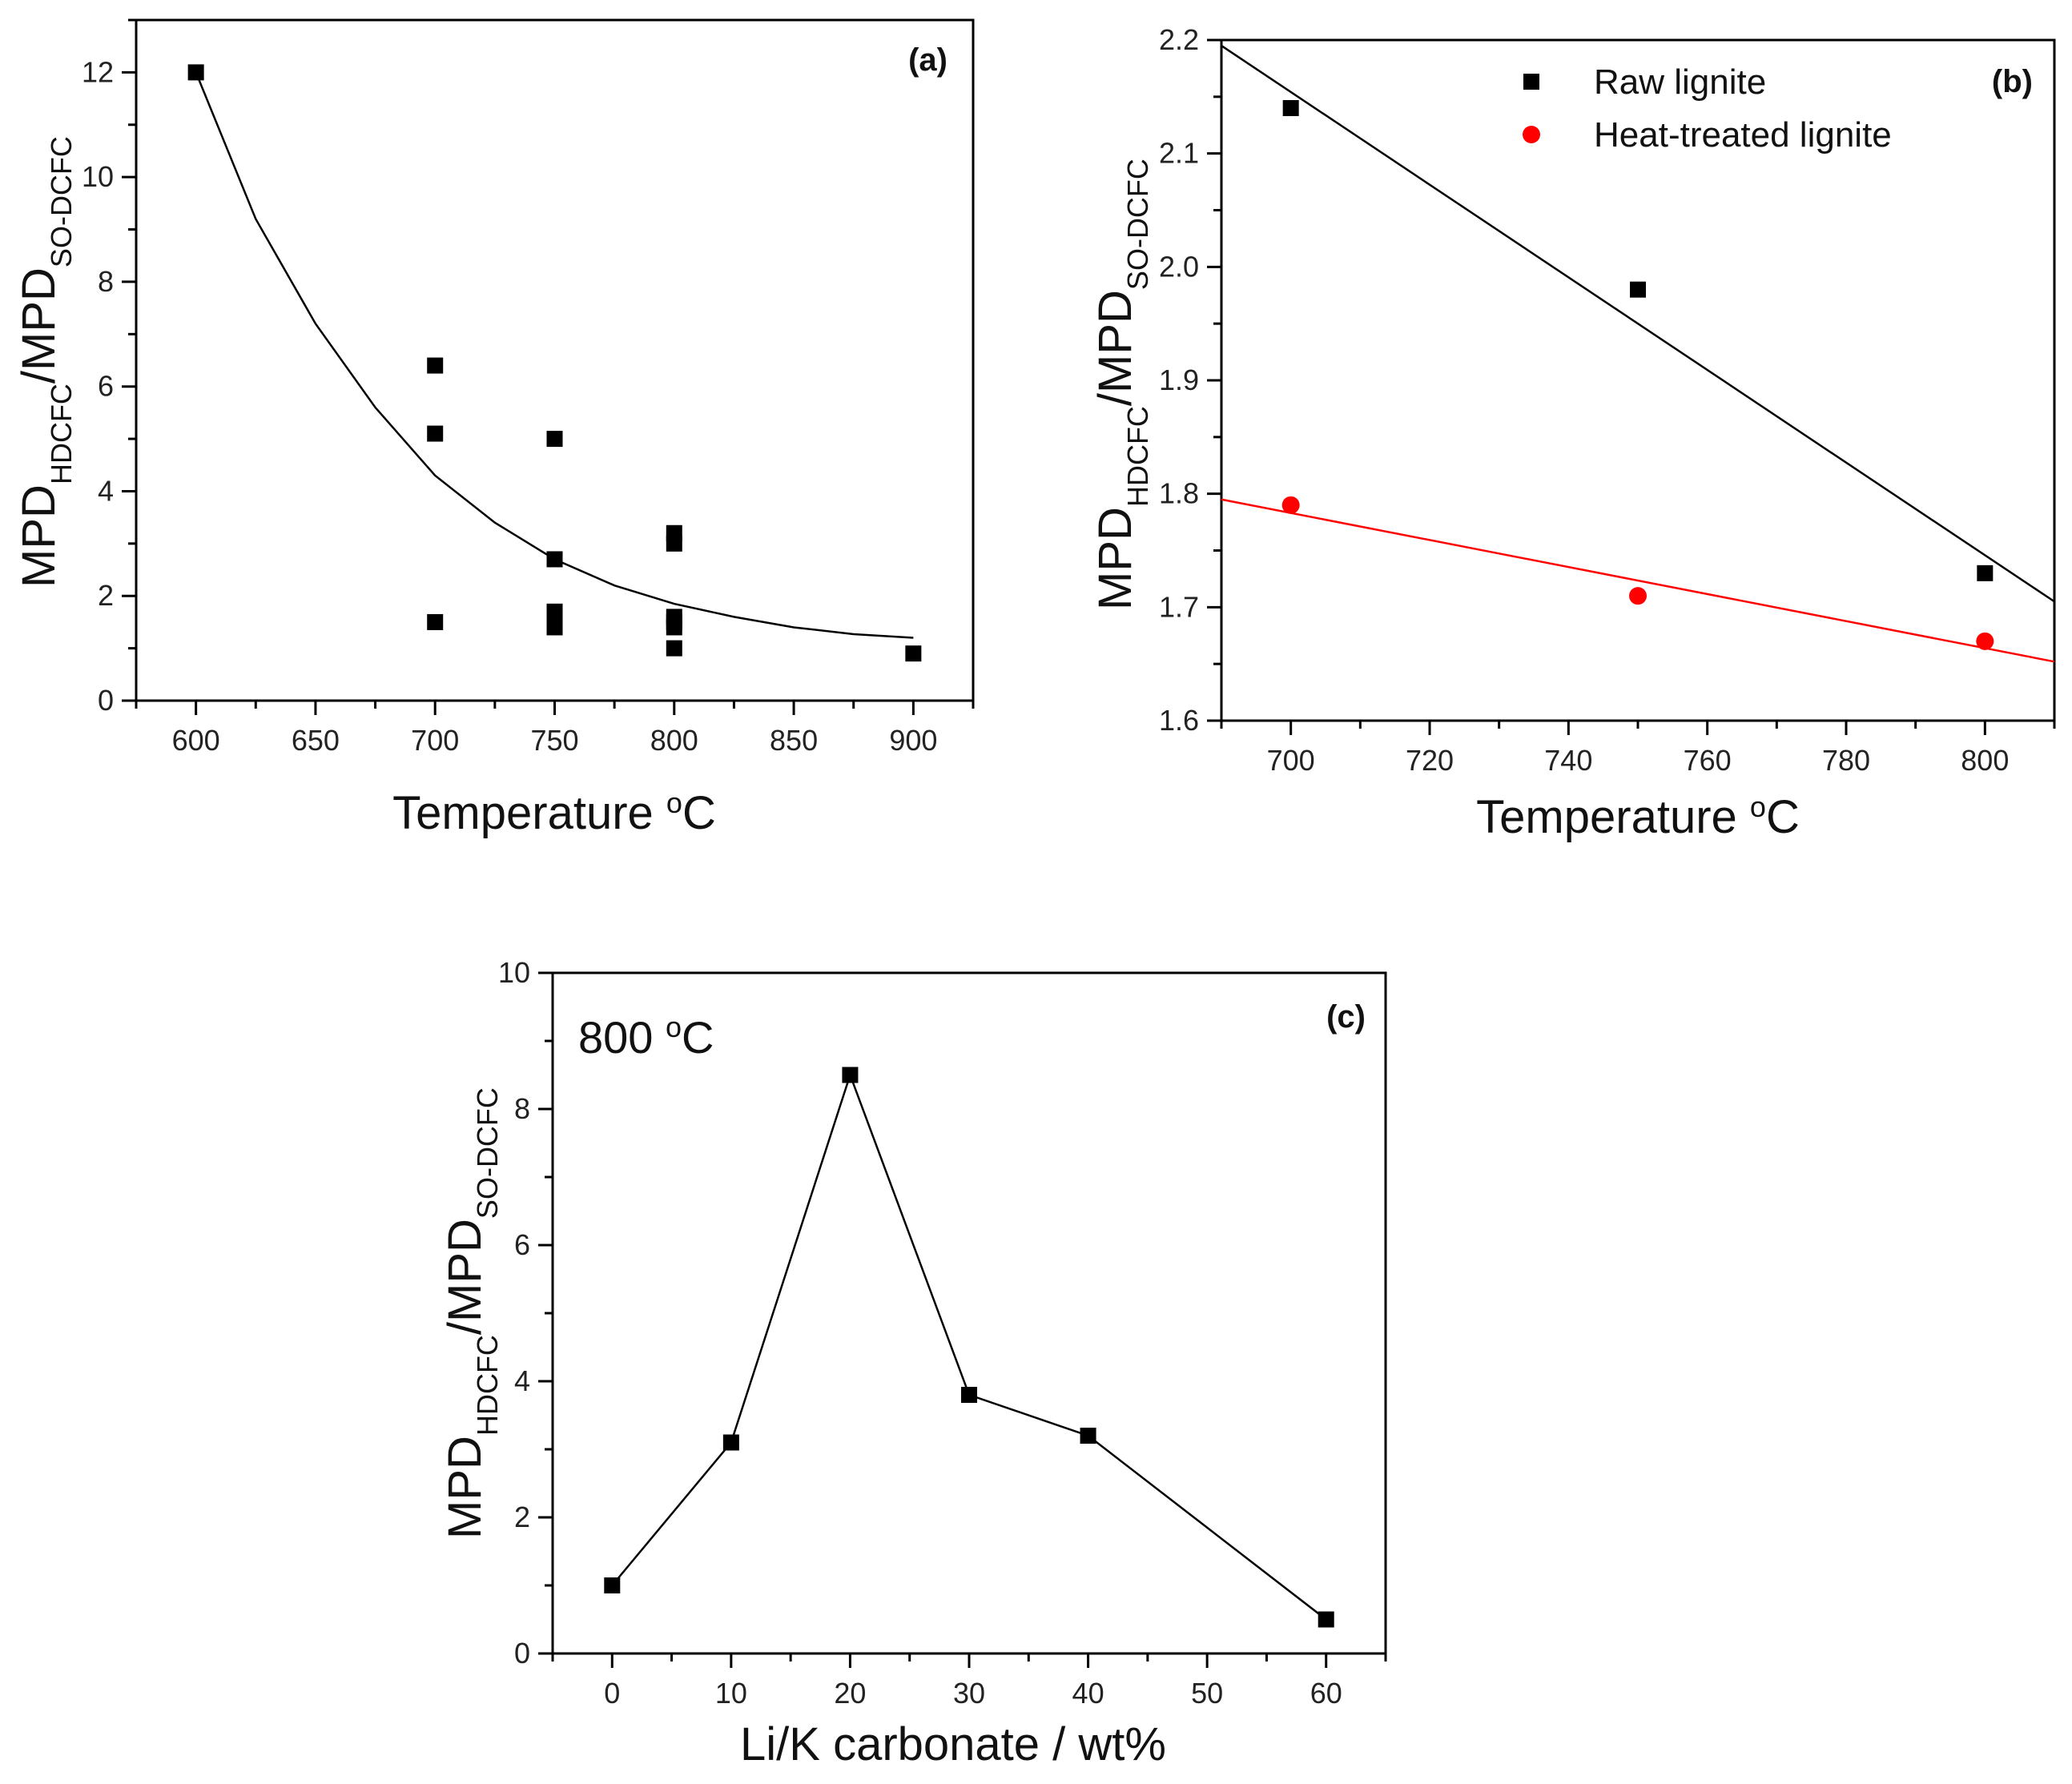 The height and width of the screenshot is (1784, 2072). Describe the element at coordinates (472, 1313) in the screenshot. I see `chart-c-y-axis-title: MPDHDCFC/MPDSO-DCFC` at that location.